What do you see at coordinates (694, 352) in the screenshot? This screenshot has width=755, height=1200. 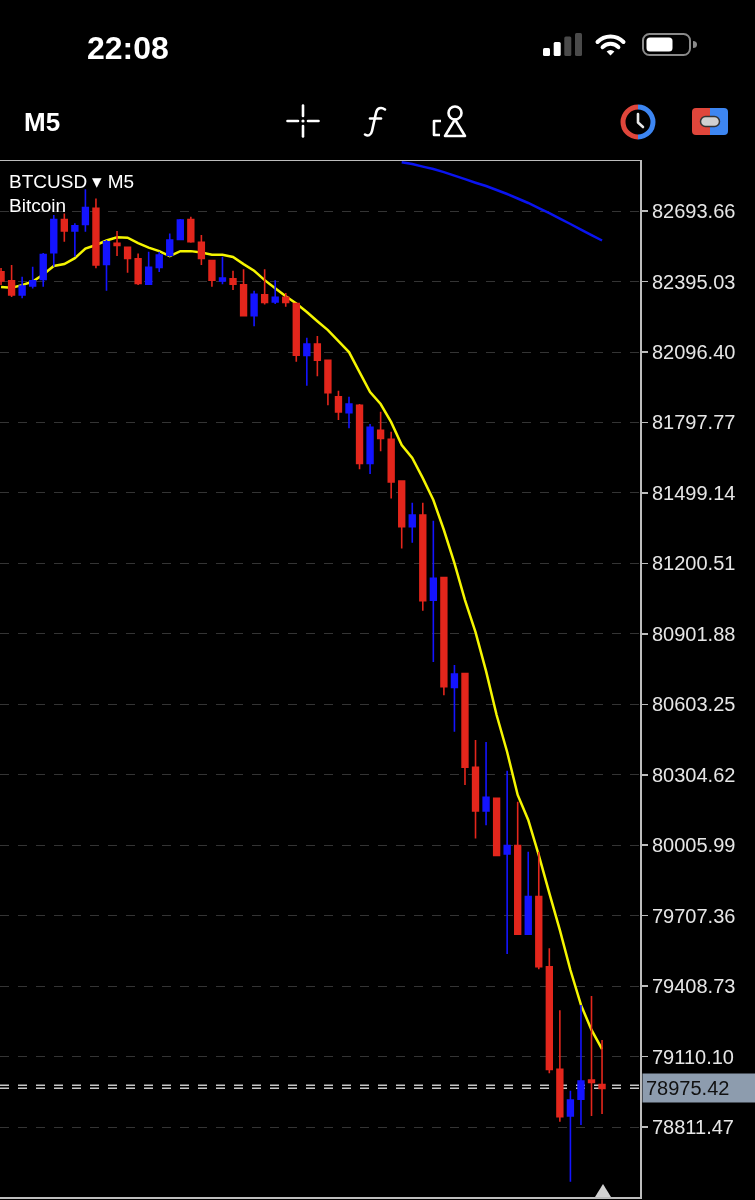 I see `y-tick-label: 82096.40` at bounding box center [694, 352].